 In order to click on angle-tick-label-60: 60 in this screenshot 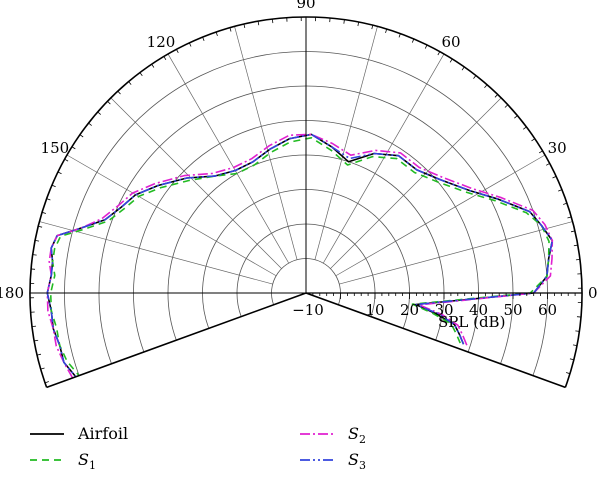, I will do `click(450, 42)`.